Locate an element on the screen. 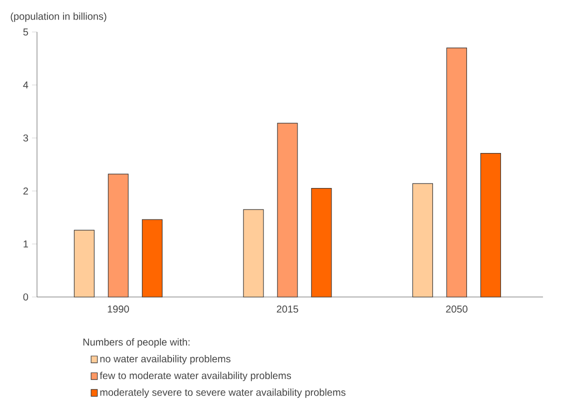 This screenshot has width=568, height=419. y-tick-label: 1 is located at coordinates (26, 244).